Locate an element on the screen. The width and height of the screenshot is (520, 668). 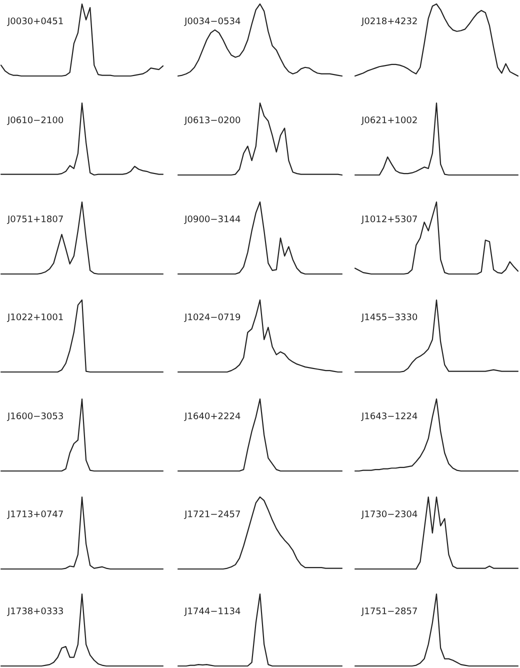
text: J0613−0200 is located at coordinates (212, 120).